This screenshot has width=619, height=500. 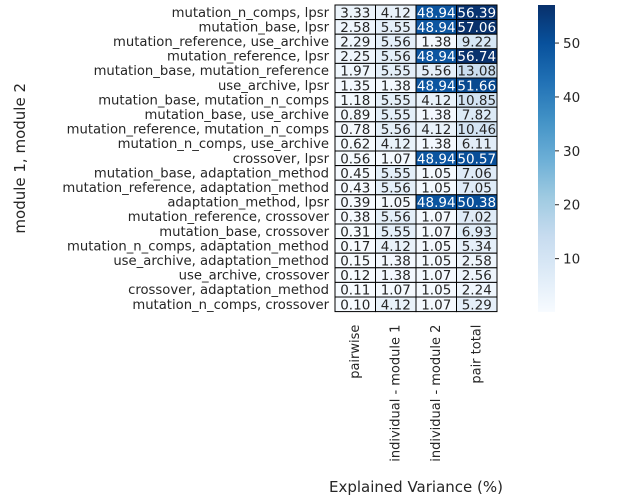 I want to click on row-label: mutation_n_comps, lpsr, so click(x=251, y=13).